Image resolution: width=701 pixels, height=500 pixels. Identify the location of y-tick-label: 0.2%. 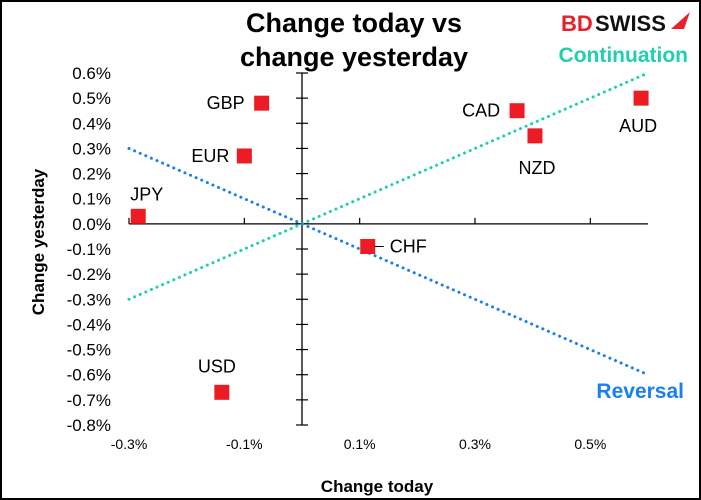
(91, 174).